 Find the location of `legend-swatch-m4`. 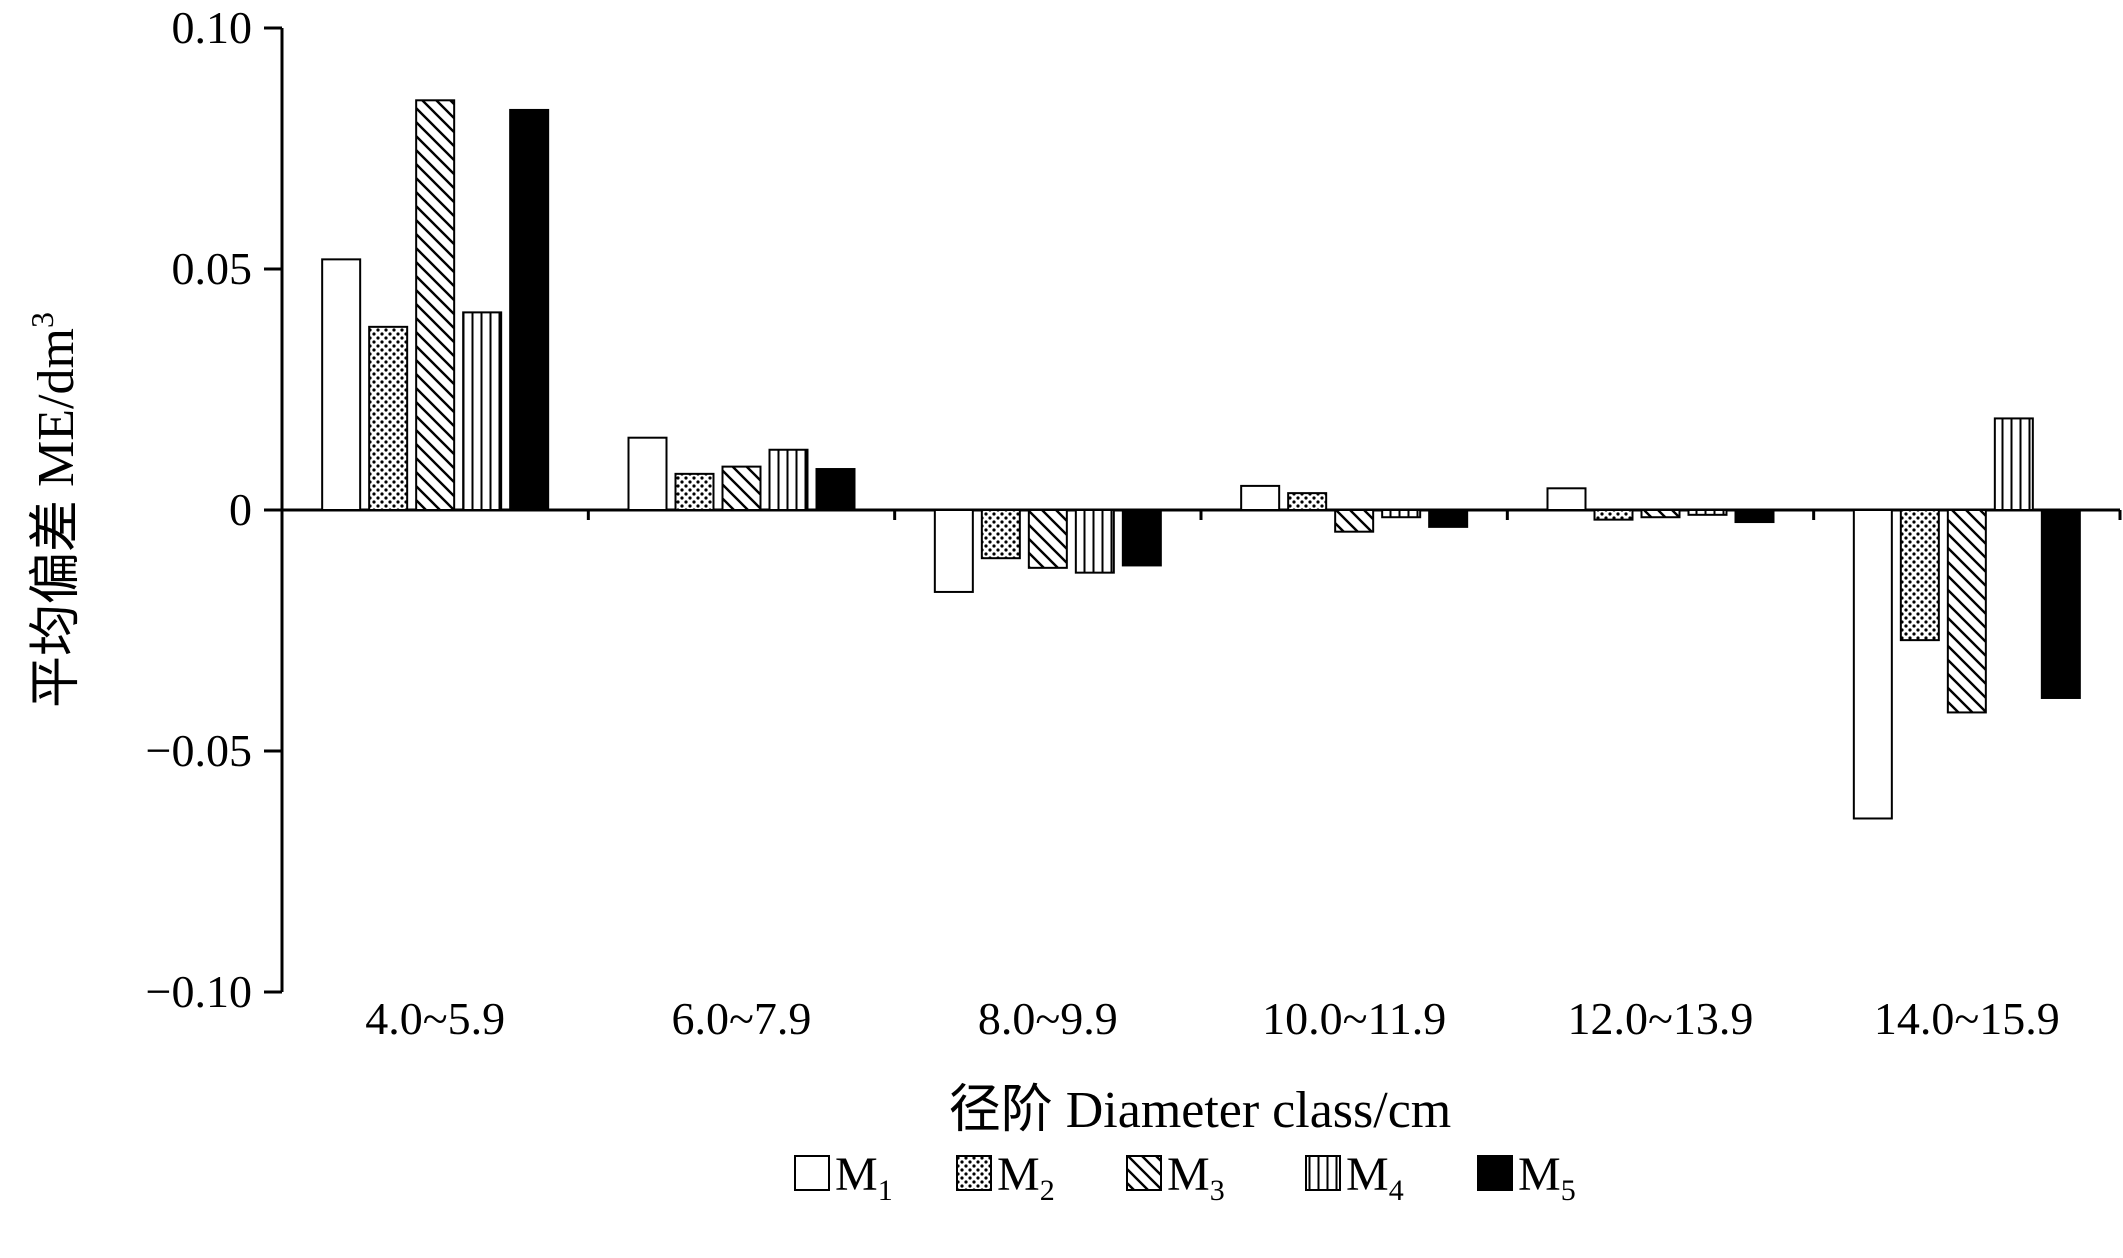

legend-swatch-m4 is located at coordinates (1323, 1173).